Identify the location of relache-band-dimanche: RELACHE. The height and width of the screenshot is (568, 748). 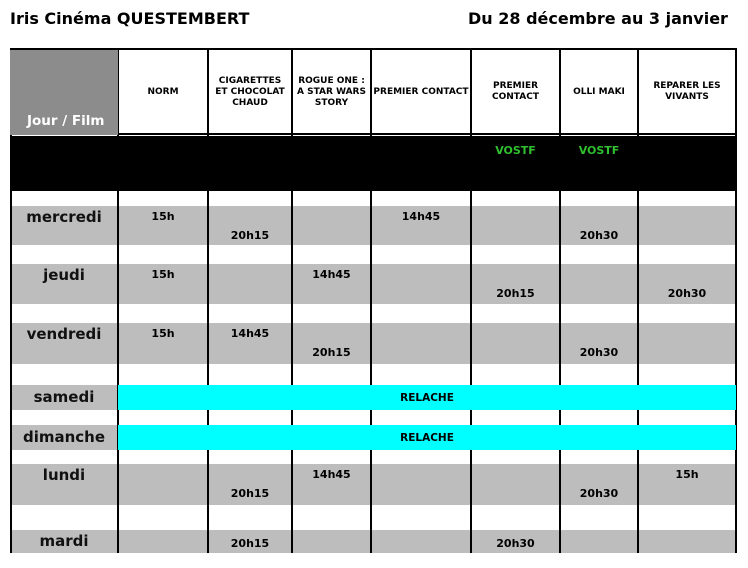
(427, 437).